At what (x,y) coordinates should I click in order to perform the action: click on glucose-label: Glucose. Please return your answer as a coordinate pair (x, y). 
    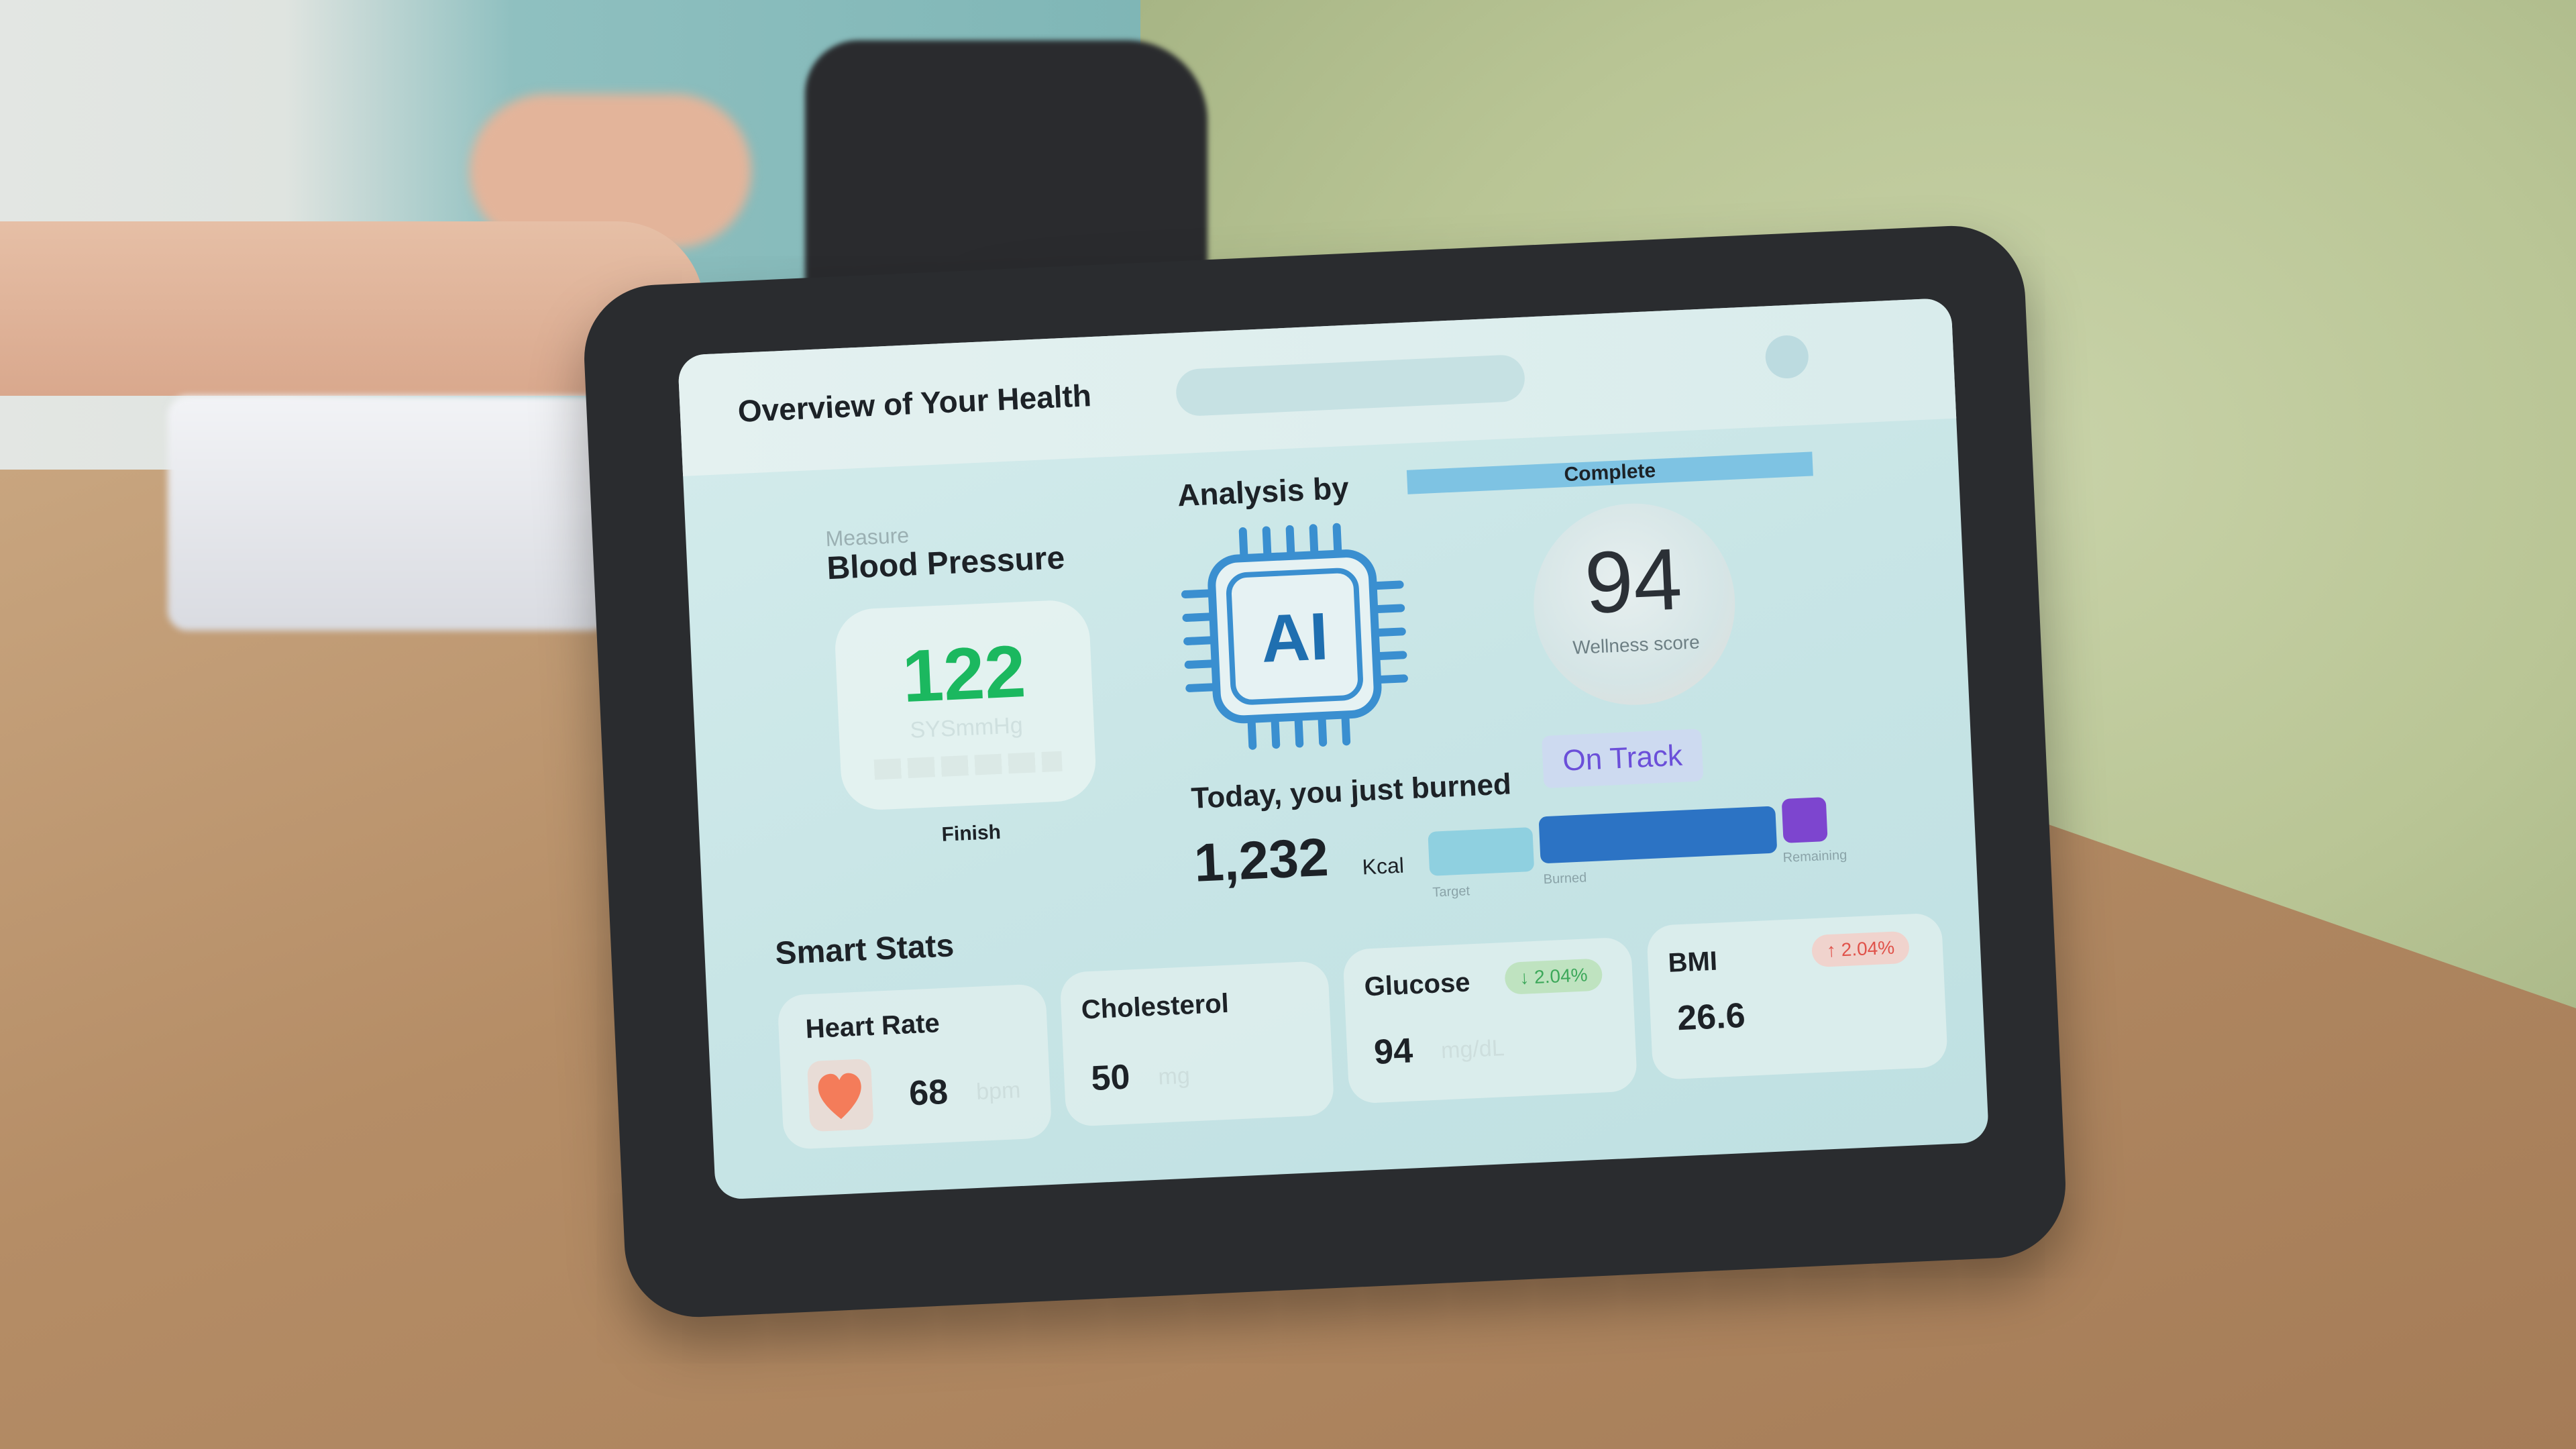
    Looking at the image, I should click on (1417, 984).